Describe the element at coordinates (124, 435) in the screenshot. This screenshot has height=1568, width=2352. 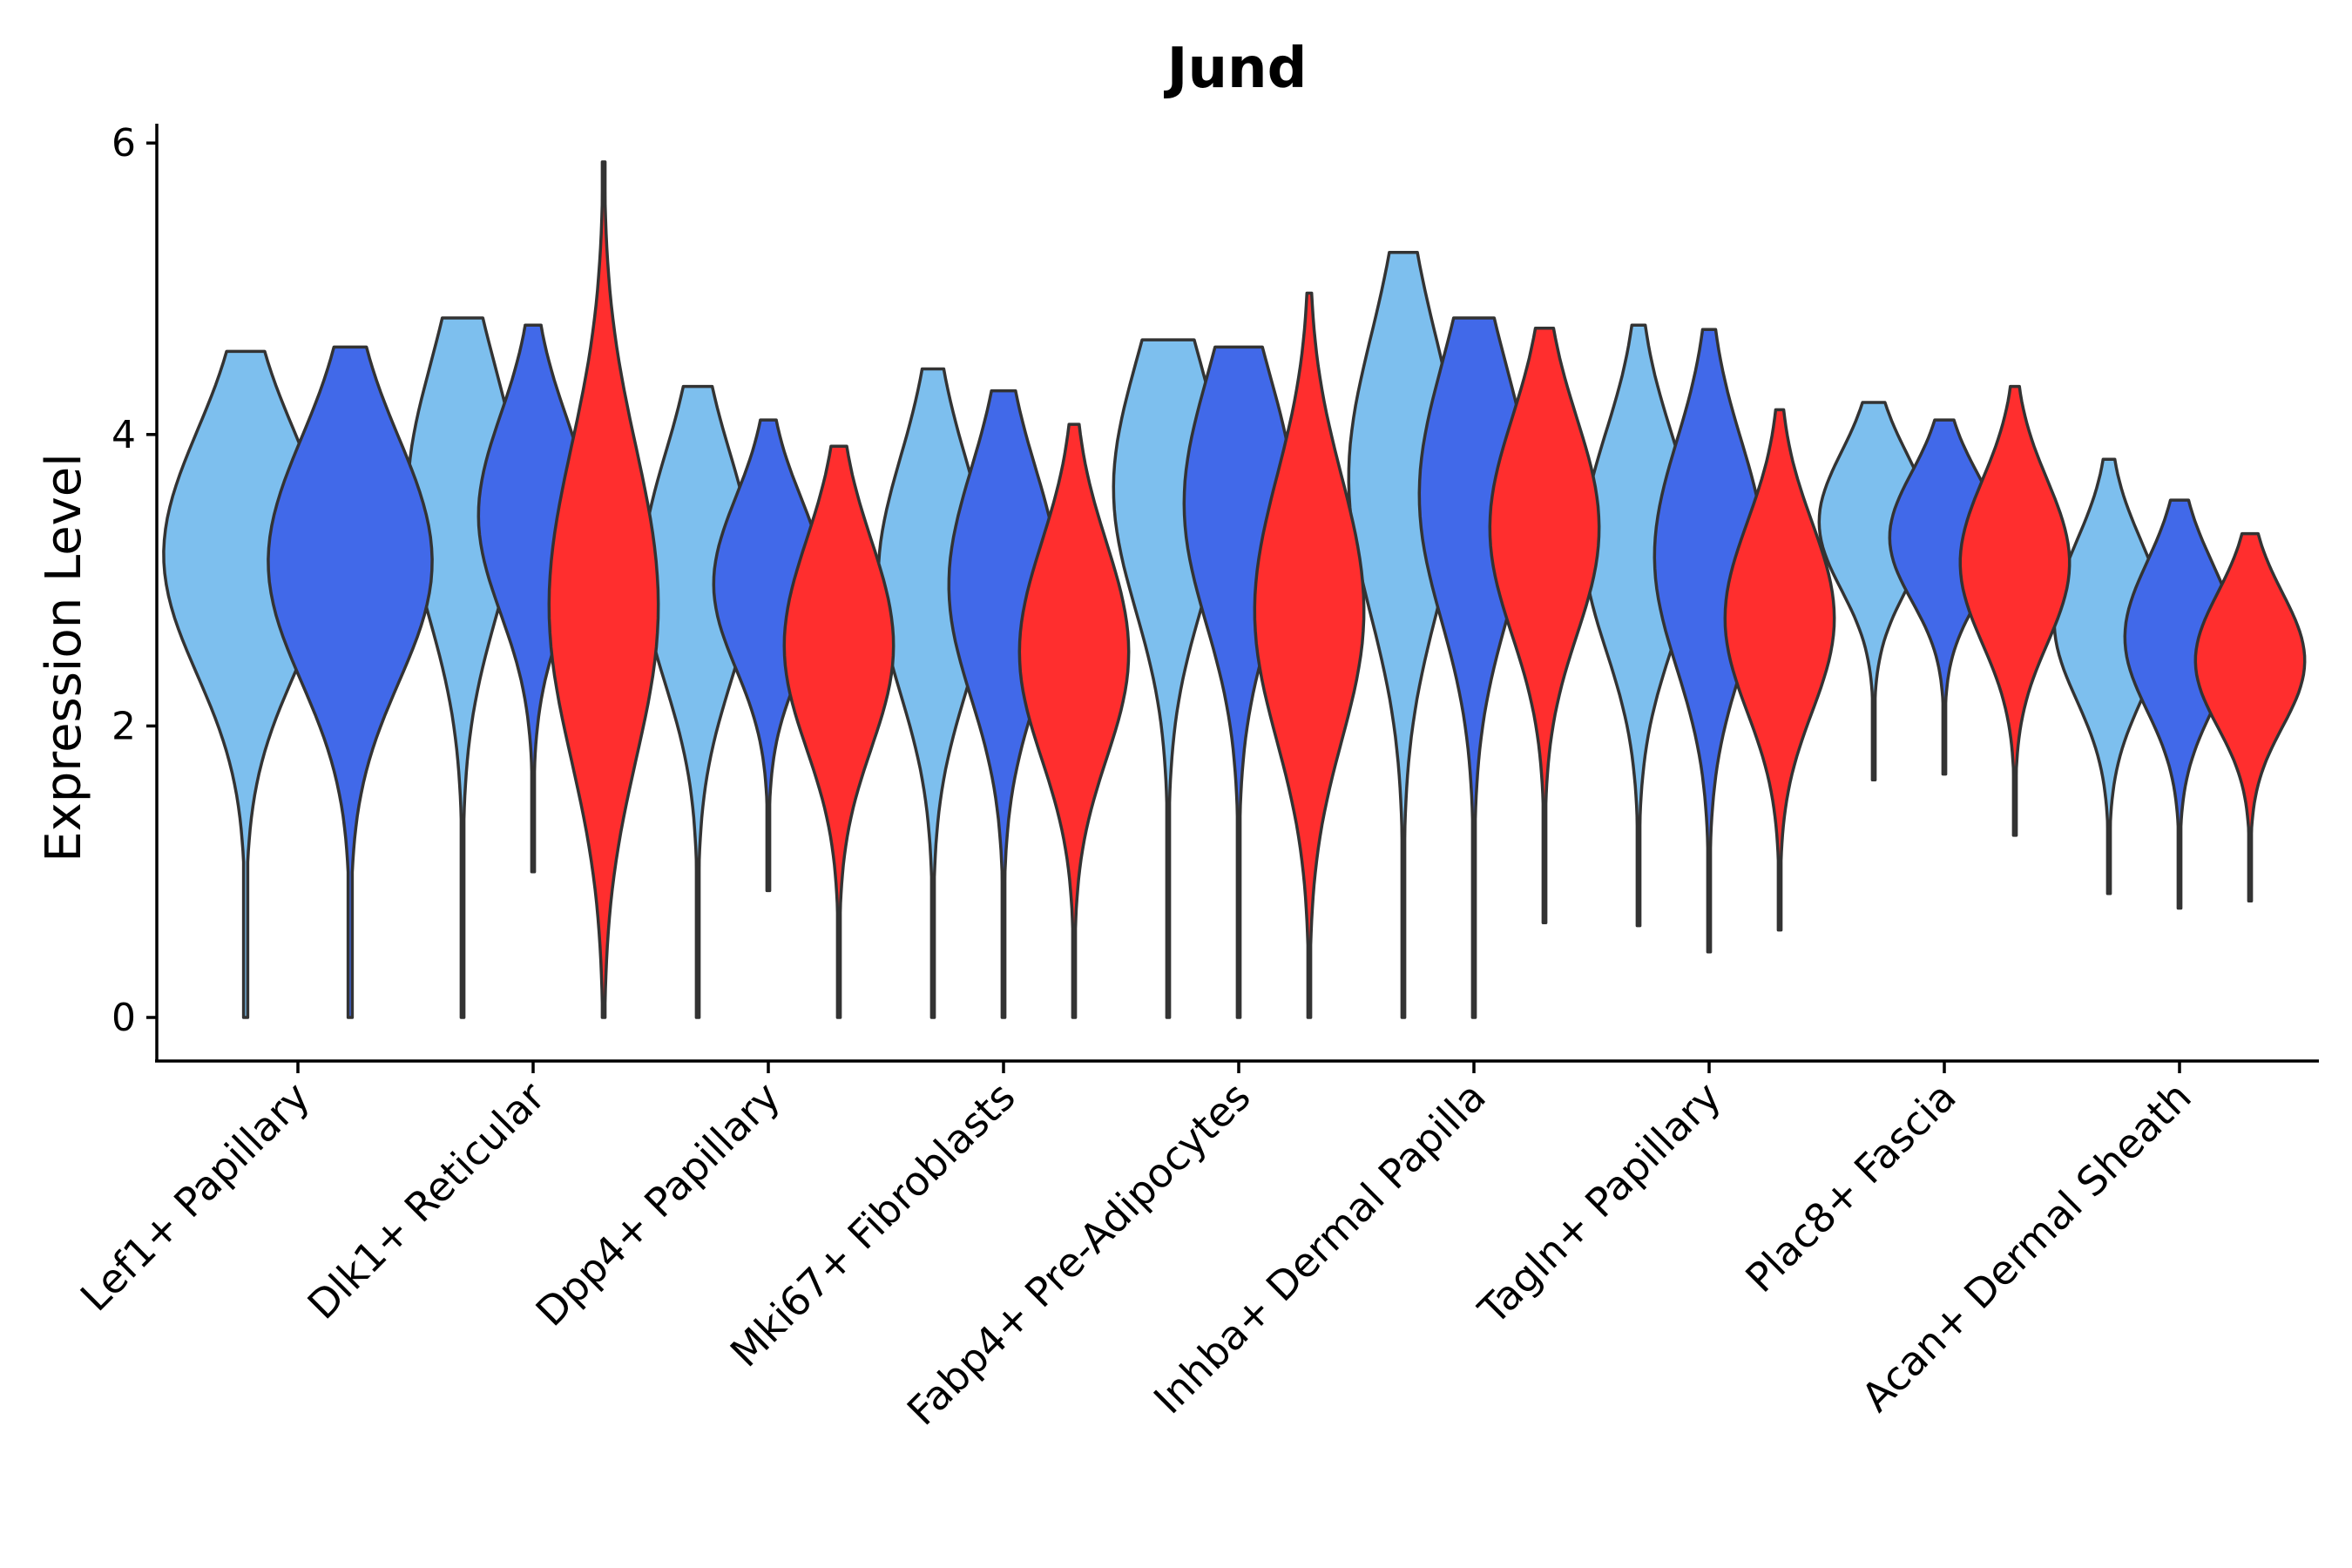
I see `y-tick-label: 4` at that location.